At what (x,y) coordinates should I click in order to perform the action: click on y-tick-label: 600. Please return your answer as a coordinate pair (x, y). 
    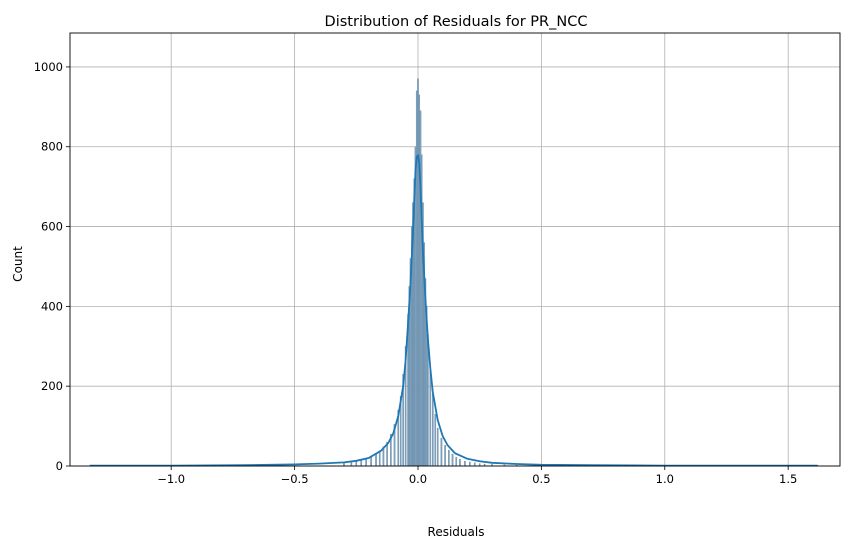
    Looking at the image, I should click on (52, 227).